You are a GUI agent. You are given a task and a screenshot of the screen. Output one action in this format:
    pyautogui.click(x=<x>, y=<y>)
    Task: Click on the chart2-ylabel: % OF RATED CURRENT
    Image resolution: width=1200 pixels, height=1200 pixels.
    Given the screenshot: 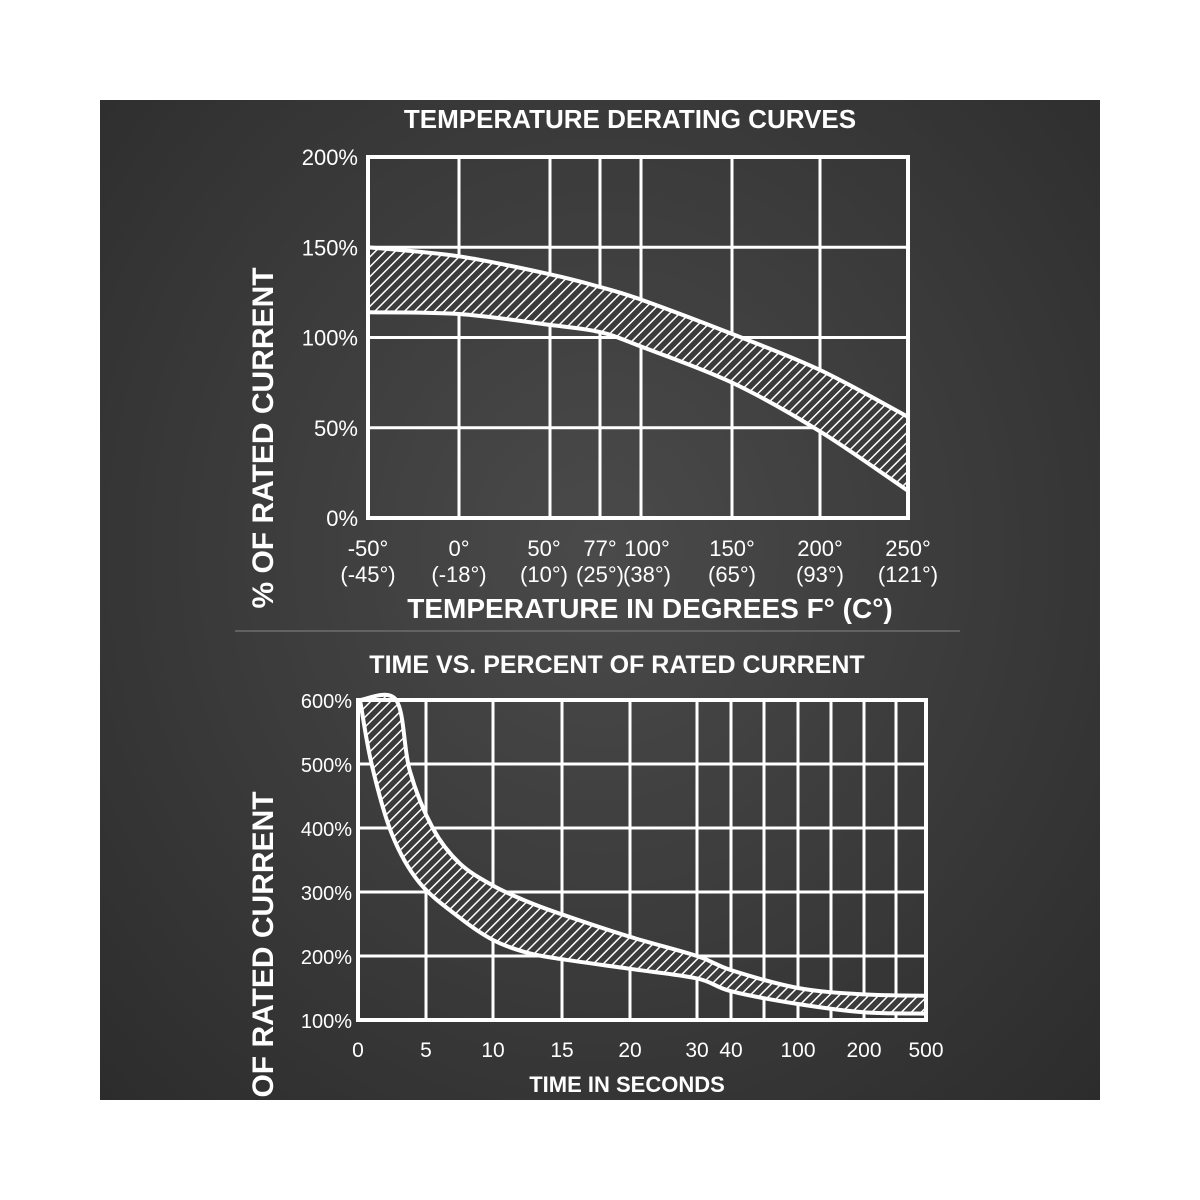 What is the action you would take?
    pyautogui.click(x=263, y=945)
    